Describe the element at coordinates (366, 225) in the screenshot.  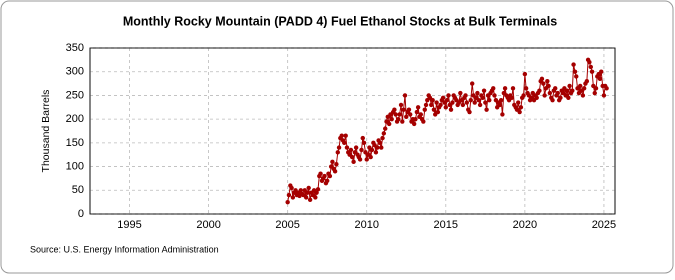
I see `x-tick-label: 2010` at that location.